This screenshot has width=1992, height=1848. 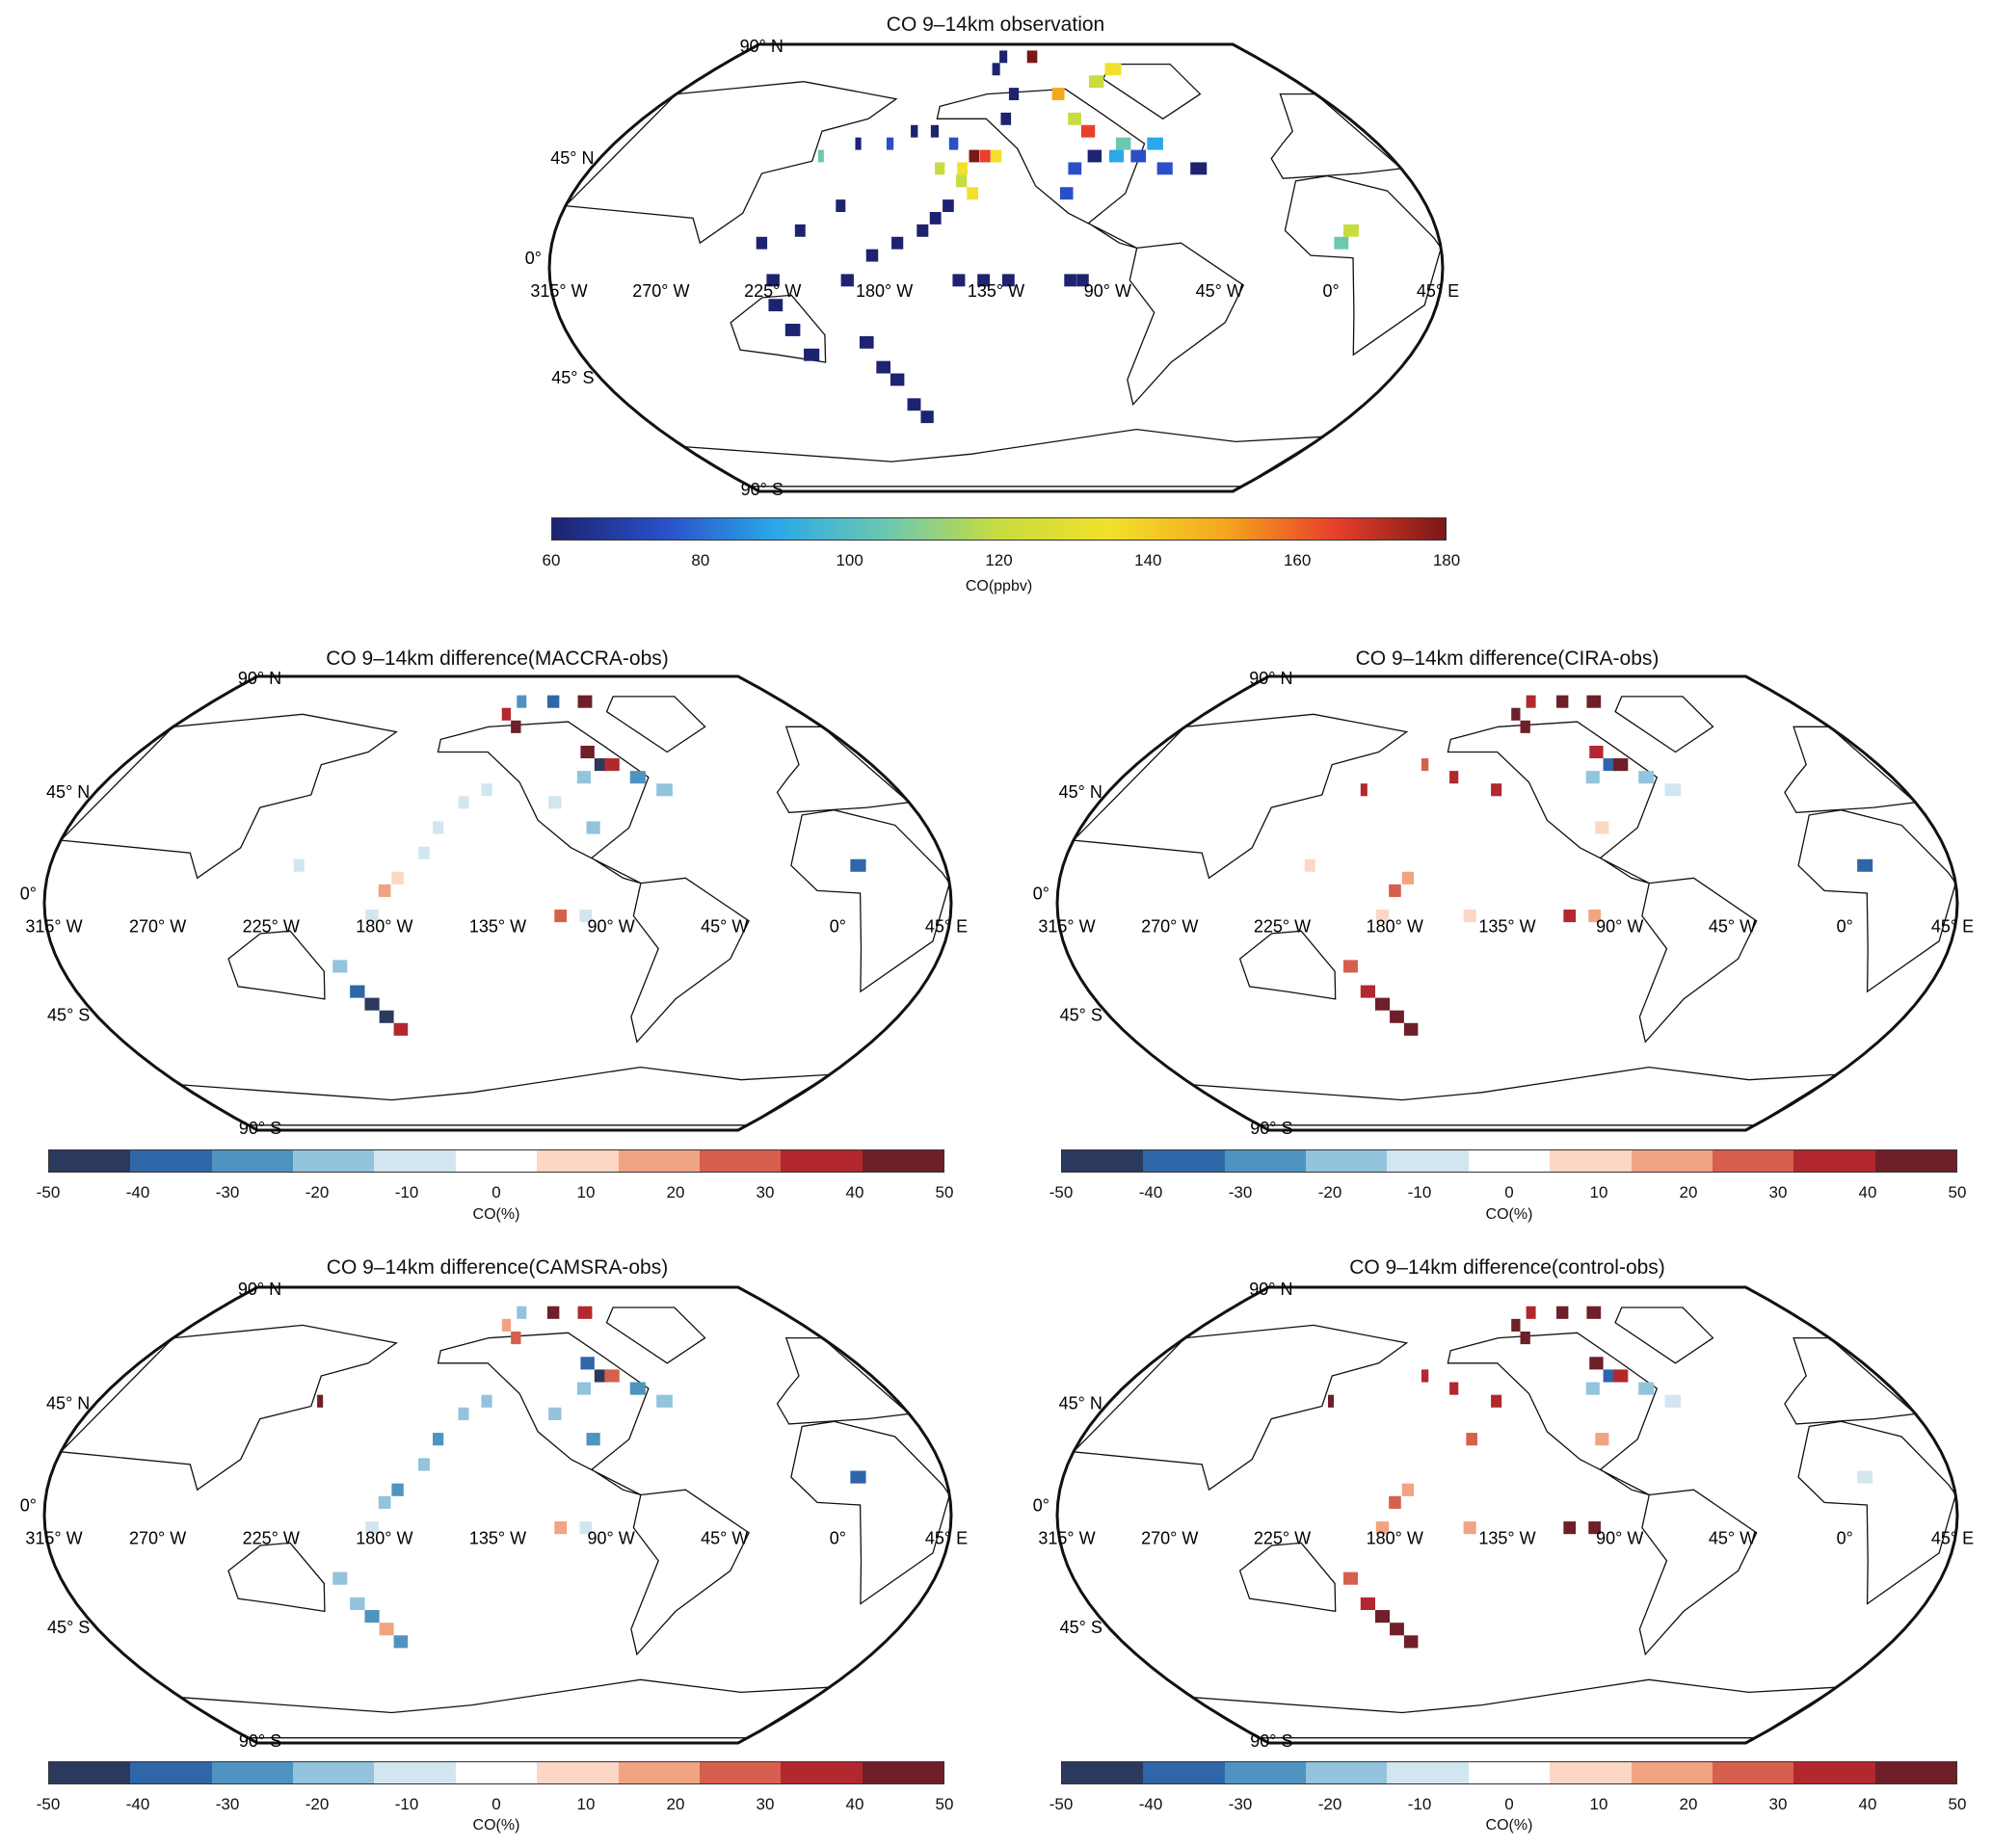 I want to click on lon-label: 225° W, so click(x=772, y=291).